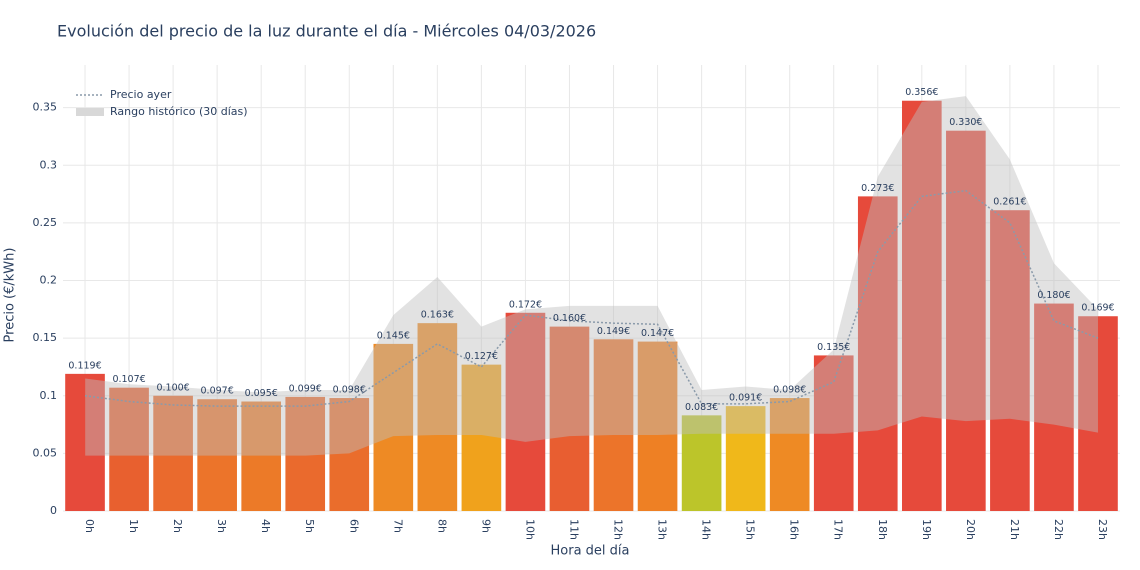  What do you see at coordinates (45, 222) in the screenshot?
I see `y-tick-label: 0.25` at bounding box center [45, 222].